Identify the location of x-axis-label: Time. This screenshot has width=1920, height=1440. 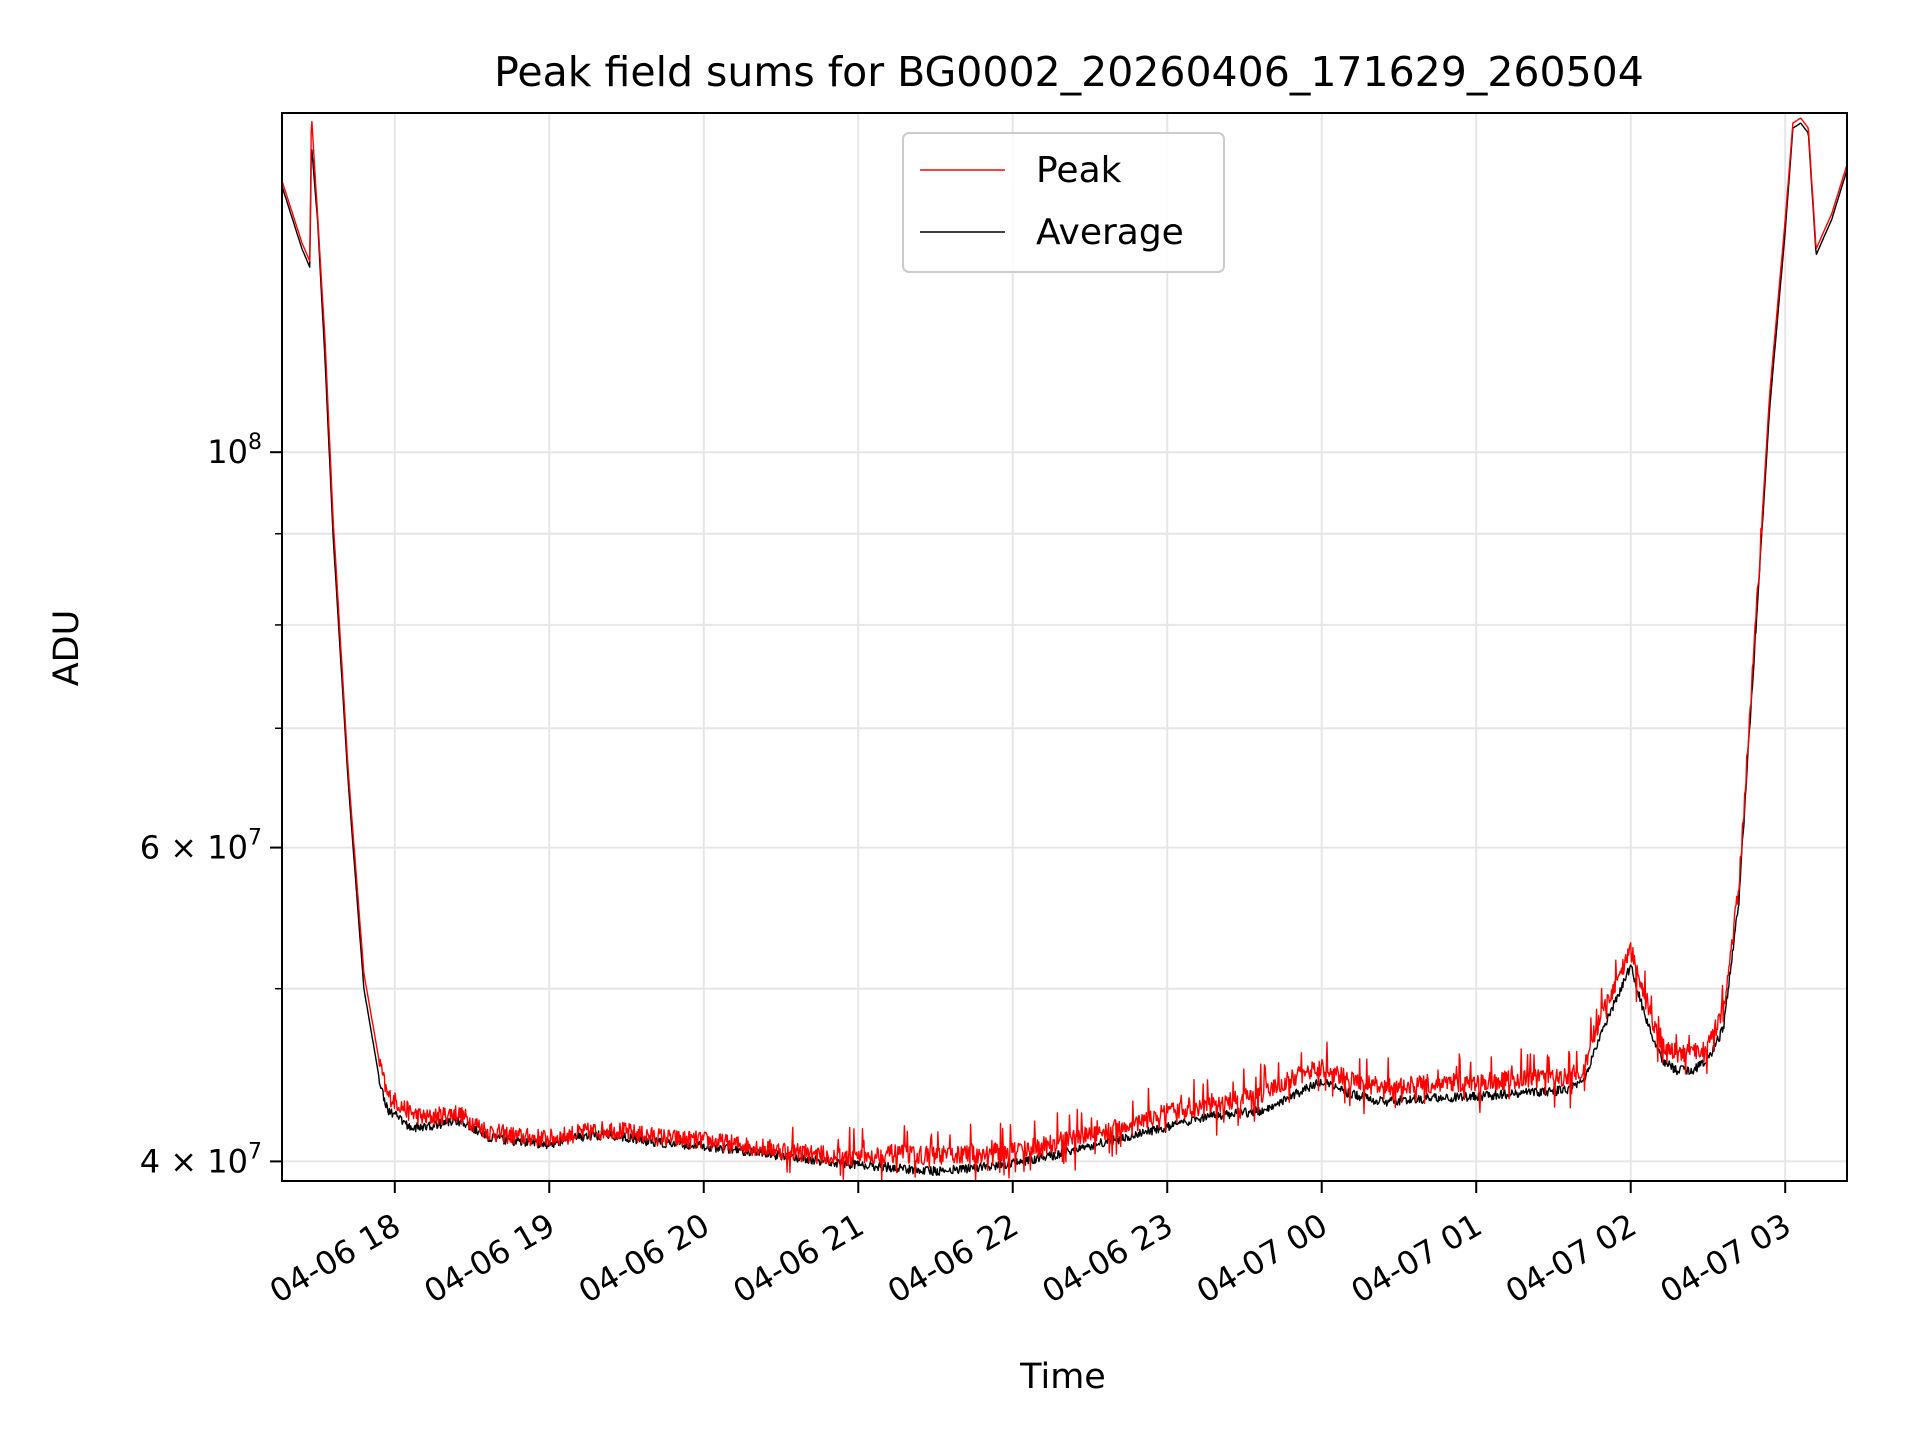
(1062, 1377).